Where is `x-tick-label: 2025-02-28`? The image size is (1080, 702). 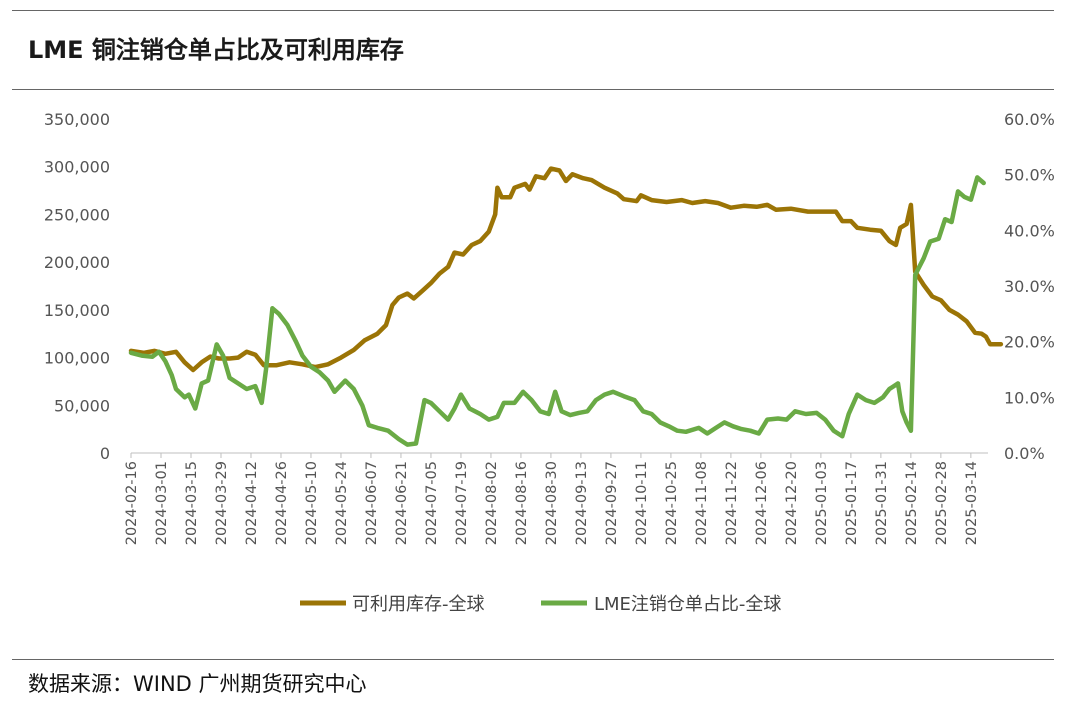
x-tick-label: 2025-02-28 is located at coordinates (942, 503).